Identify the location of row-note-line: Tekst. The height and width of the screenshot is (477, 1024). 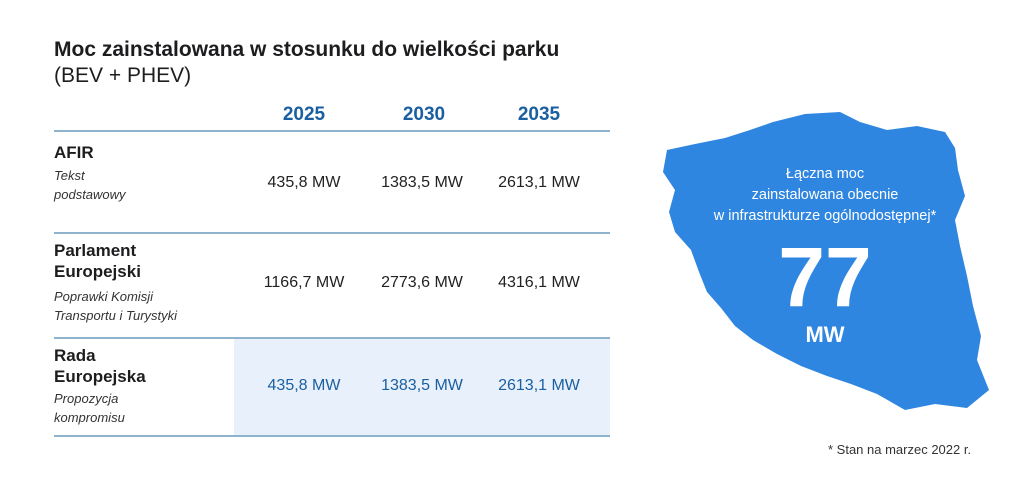
(69, 175).